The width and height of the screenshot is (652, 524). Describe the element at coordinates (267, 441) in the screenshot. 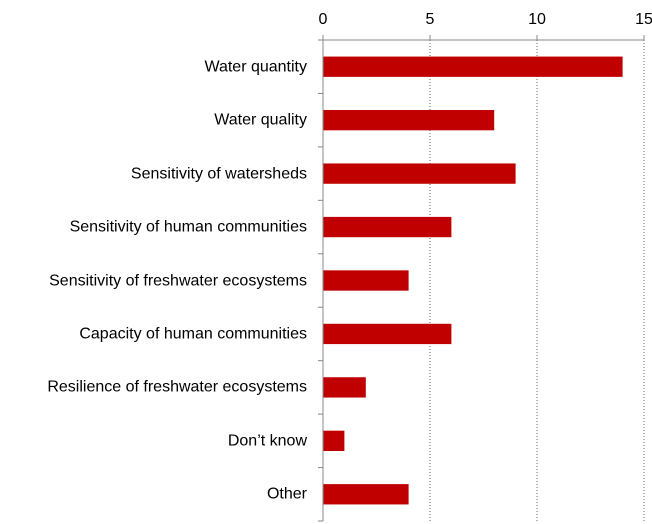

I see `y-tick-label: Don’t know` at that location.